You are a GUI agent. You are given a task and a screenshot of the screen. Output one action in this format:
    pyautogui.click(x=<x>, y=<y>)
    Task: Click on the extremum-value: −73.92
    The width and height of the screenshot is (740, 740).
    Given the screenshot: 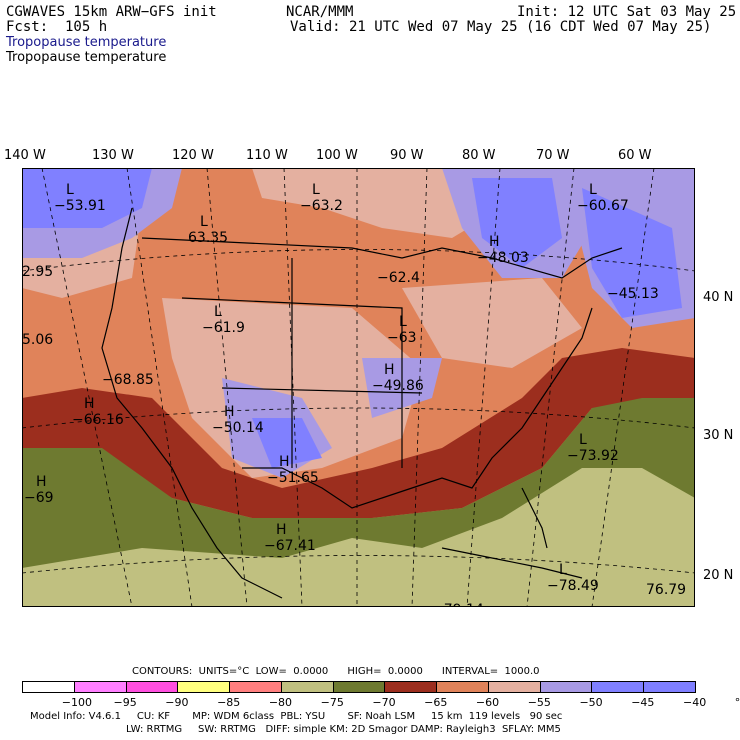 What is the action you would take?
    pyautogui.click(x=593, y=456)
    